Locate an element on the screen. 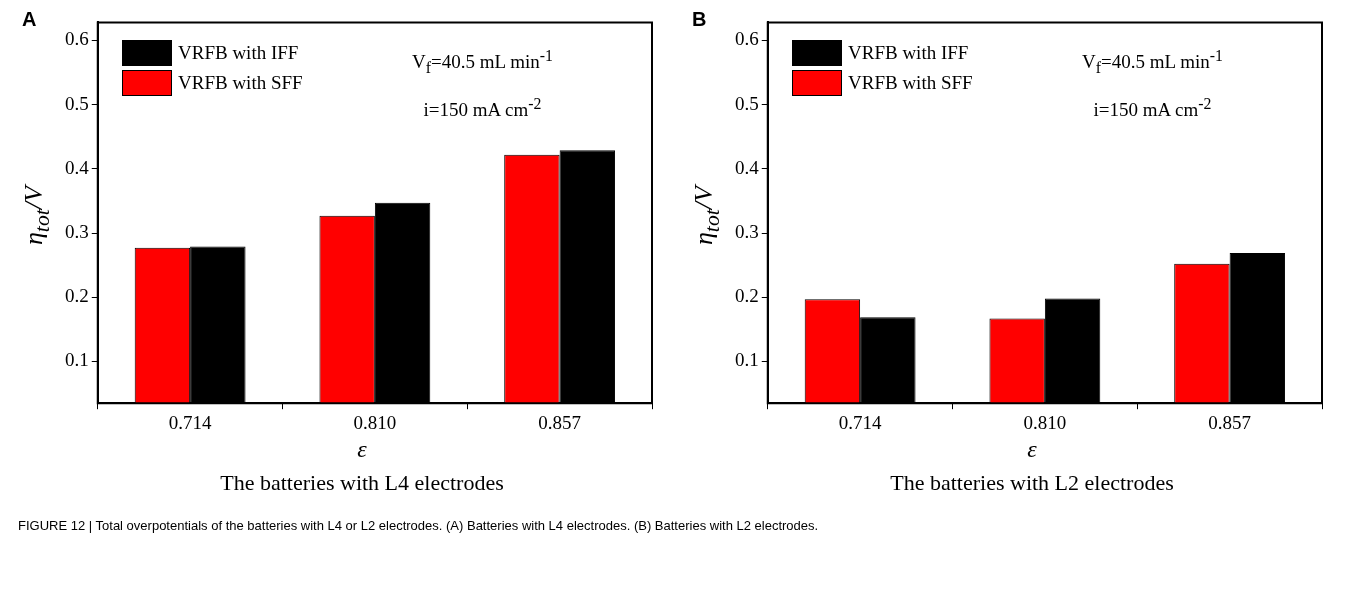  text: The batteries with L4 electrodes is located at coordinates (362, 483).